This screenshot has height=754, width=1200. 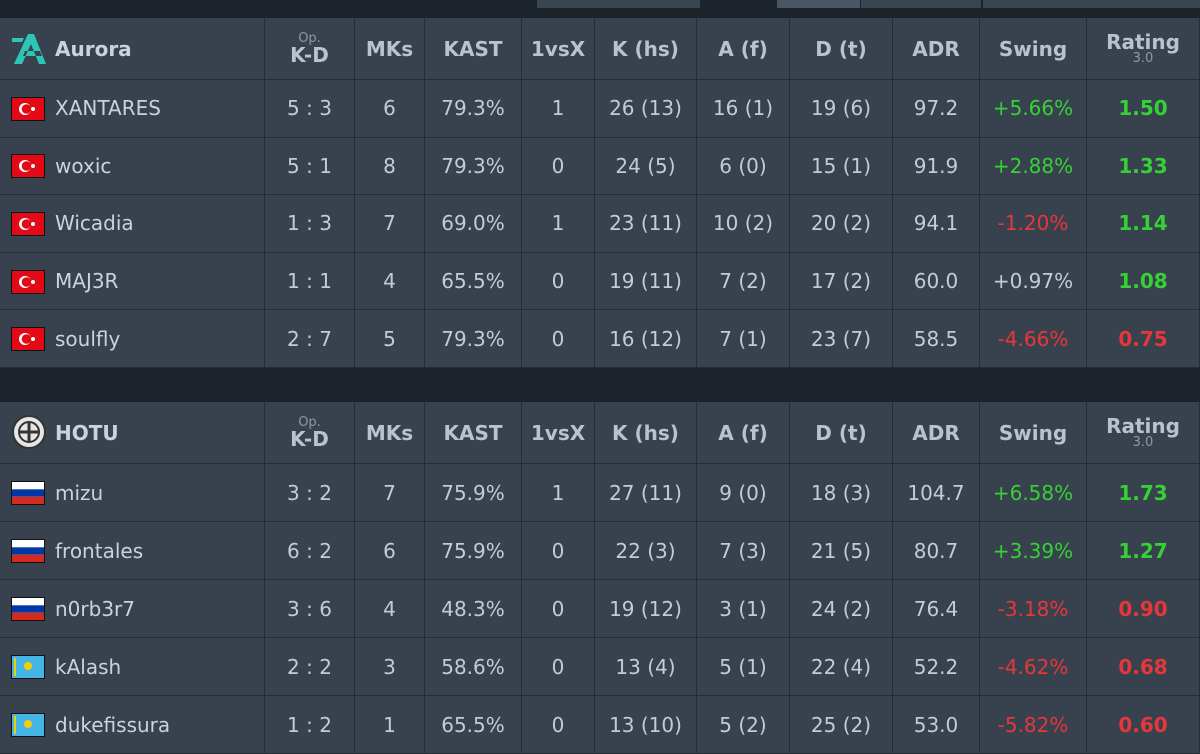 What do you see at coordinates (1033, 109) in the screenshot?
I see `stat-cell: +5.66%` at bounding box center [1033, 109].